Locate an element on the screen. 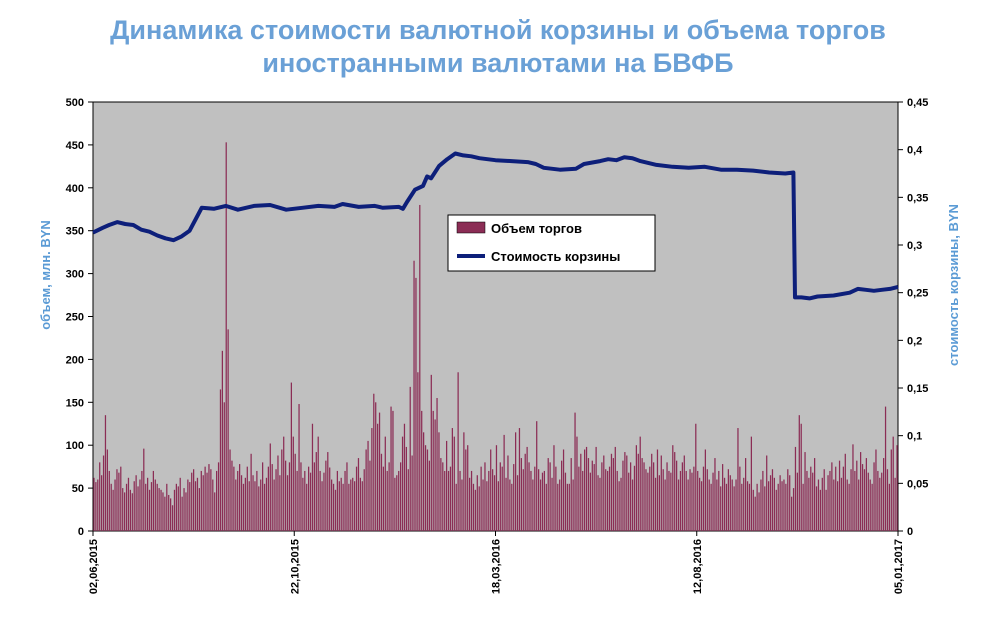  legend-line-label: Стоимость корзины is located at coordinates (555, 256).